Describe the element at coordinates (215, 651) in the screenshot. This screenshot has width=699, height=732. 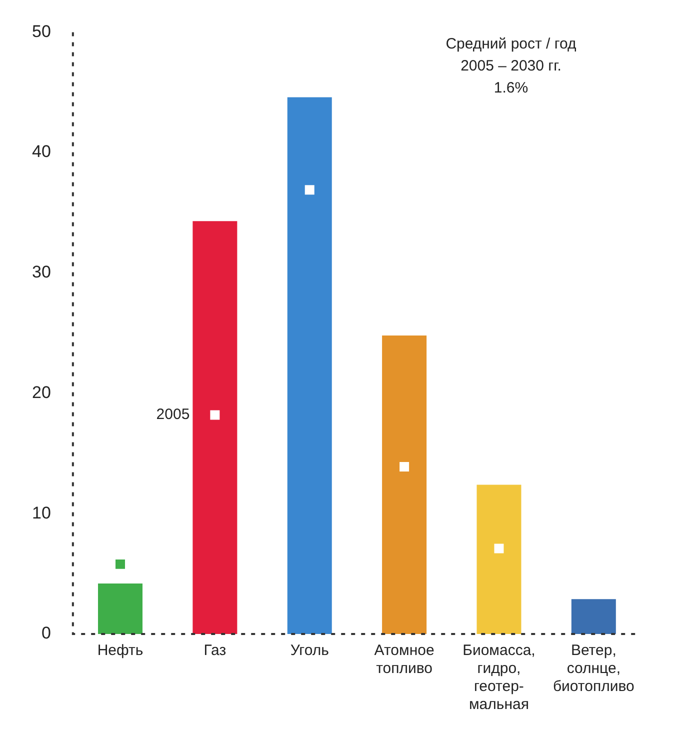
I see `x-tick-label: Газ` at that location.